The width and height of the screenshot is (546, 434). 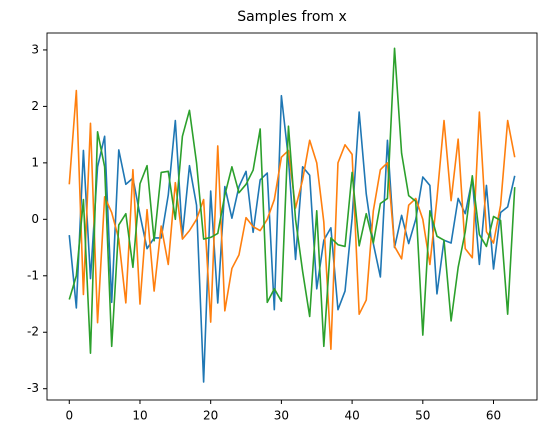 I want to click on y-tick-label: -1, so click(x=33, y=275).